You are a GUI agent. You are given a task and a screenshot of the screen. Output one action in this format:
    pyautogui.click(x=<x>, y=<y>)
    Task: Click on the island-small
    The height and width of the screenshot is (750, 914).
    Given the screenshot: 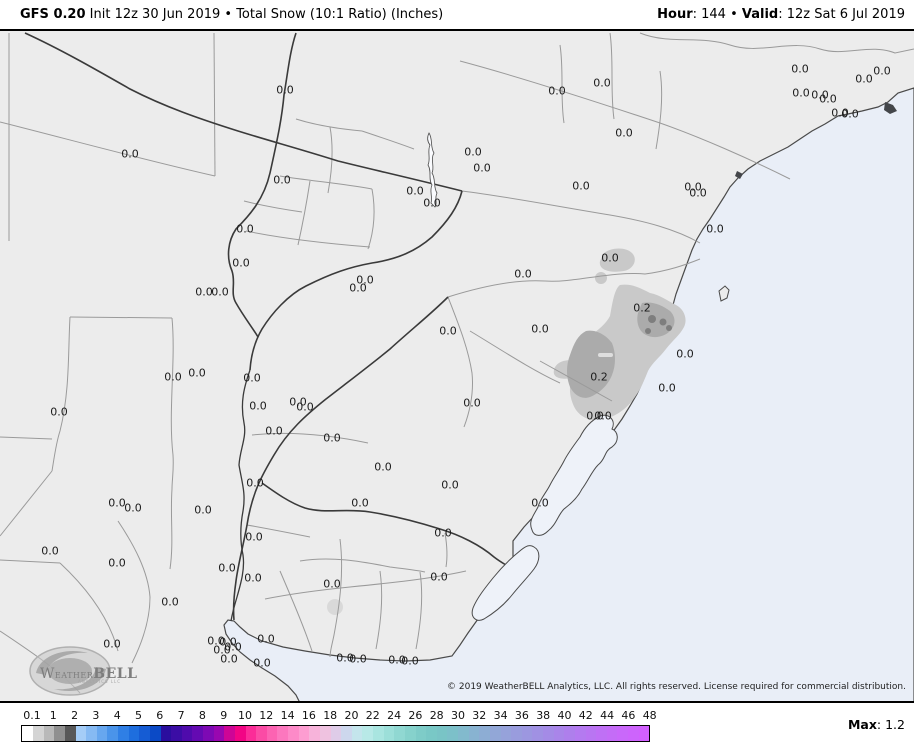 What is the action you would take?
    pyautogui.click(x=739, y=175)
    